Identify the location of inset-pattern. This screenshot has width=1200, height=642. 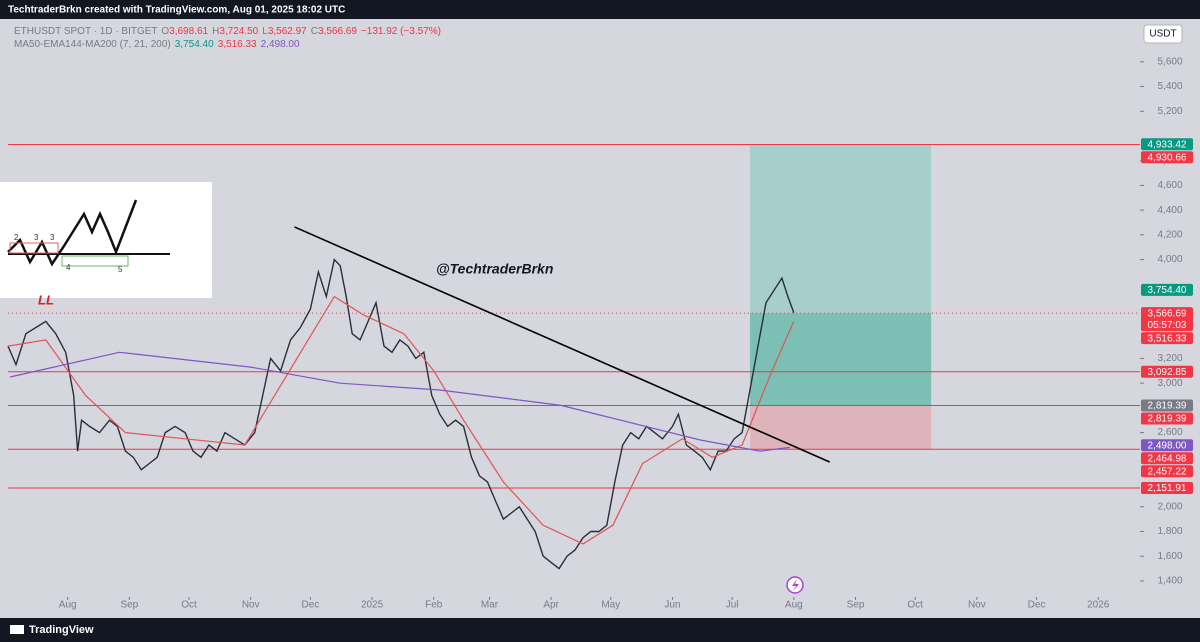
(72, 233).